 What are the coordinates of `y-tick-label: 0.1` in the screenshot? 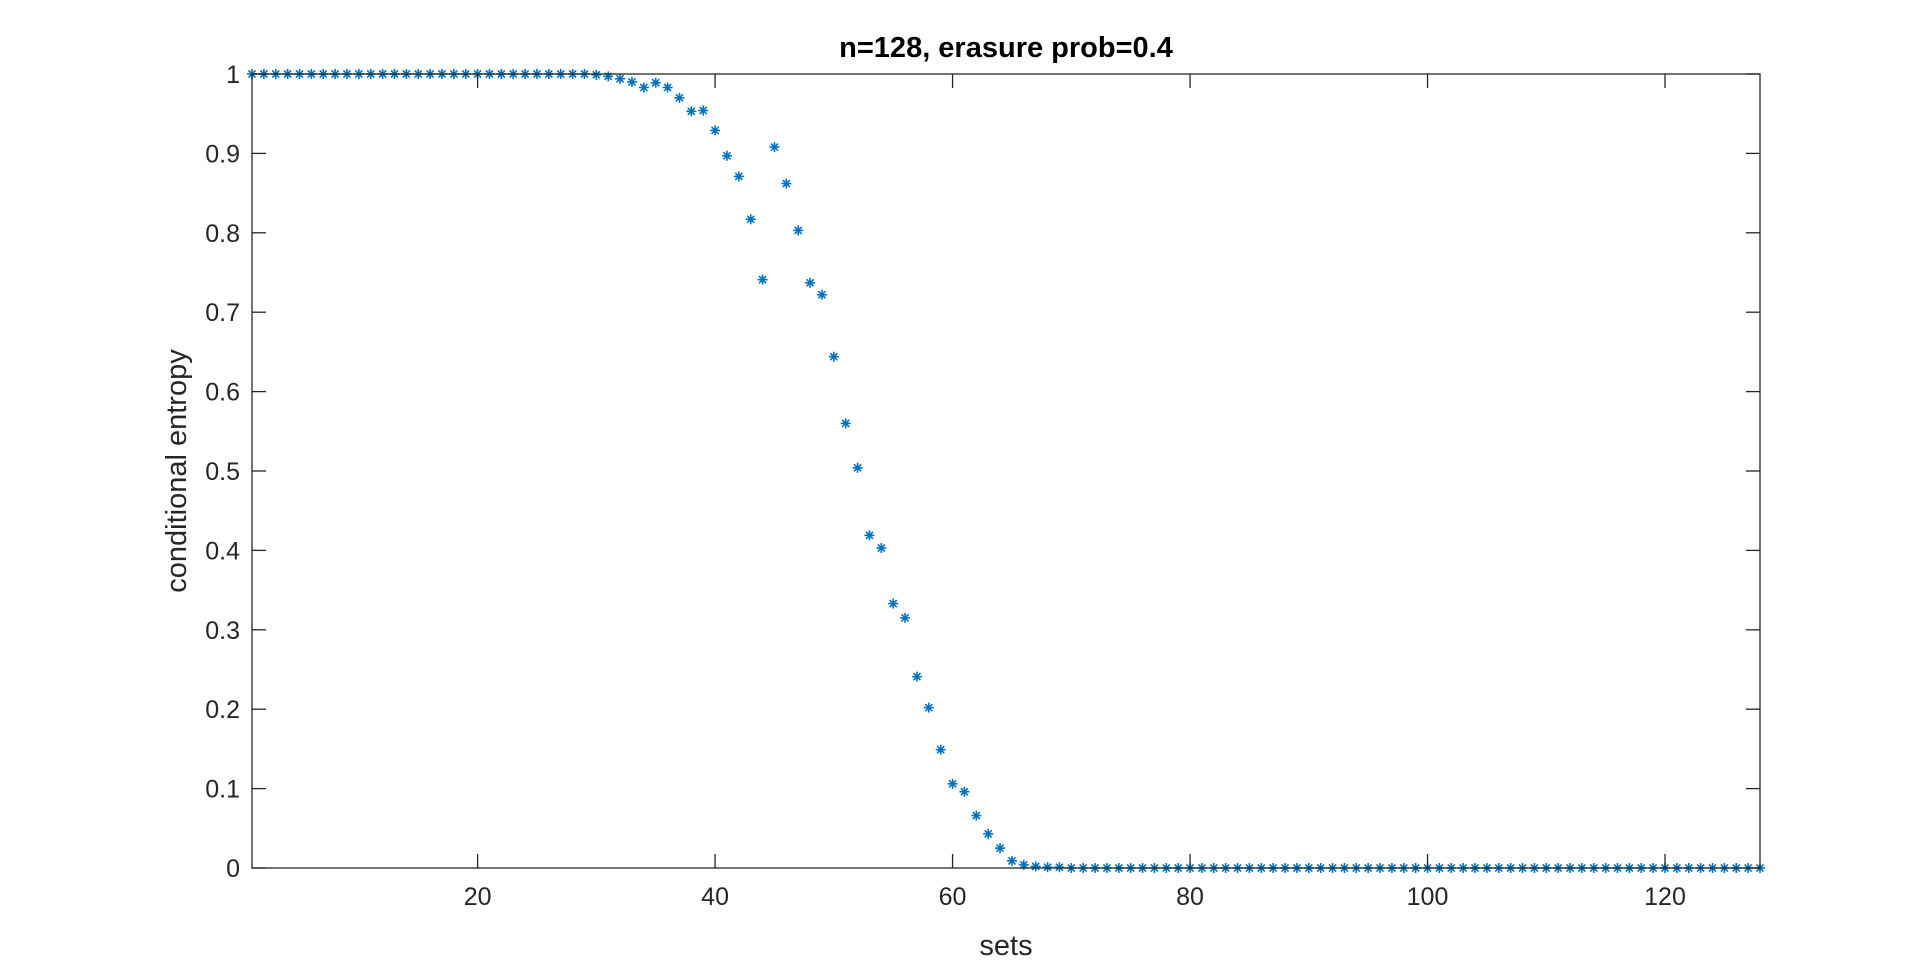 It's located at (222, 790).